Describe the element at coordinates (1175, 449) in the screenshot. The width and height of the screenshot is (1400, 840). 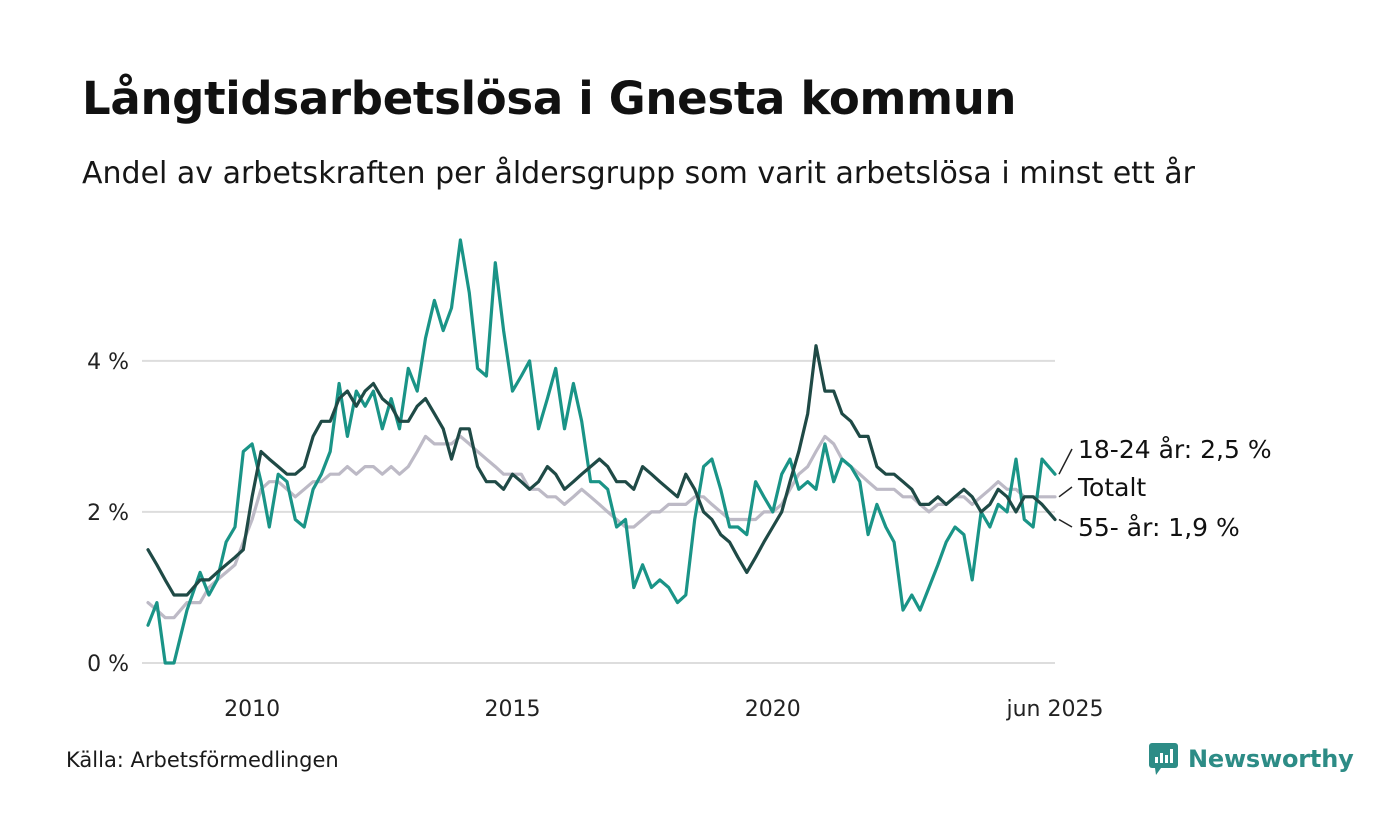
I see `series-end-label: 18-24 år: 2,5 %` at that location.